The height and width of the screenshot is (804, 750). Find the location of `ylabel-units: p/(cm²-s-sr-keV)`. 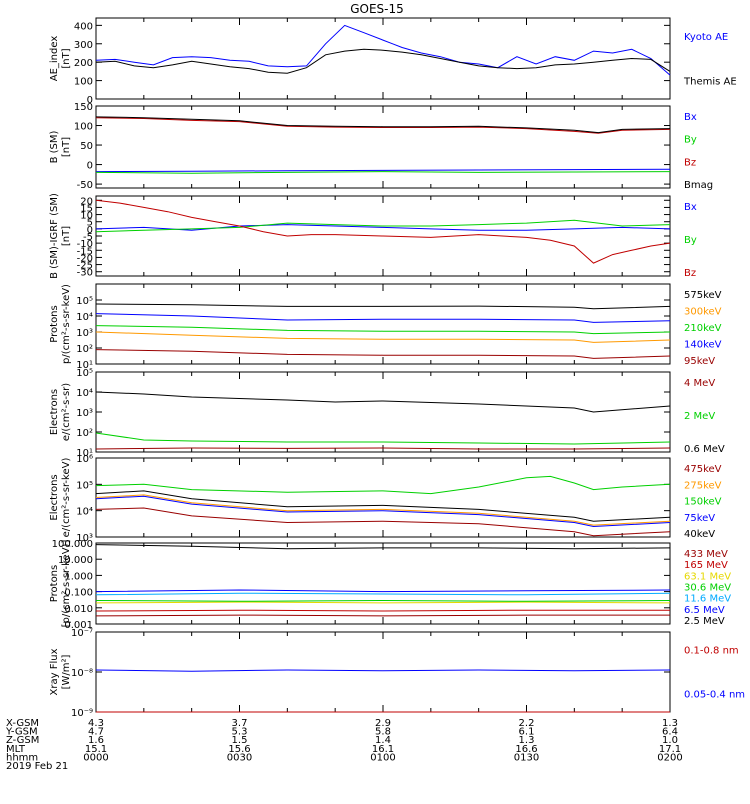

ylabel-units: p/(cm²-s-sr-keV) is located at coordinates (66, 324).